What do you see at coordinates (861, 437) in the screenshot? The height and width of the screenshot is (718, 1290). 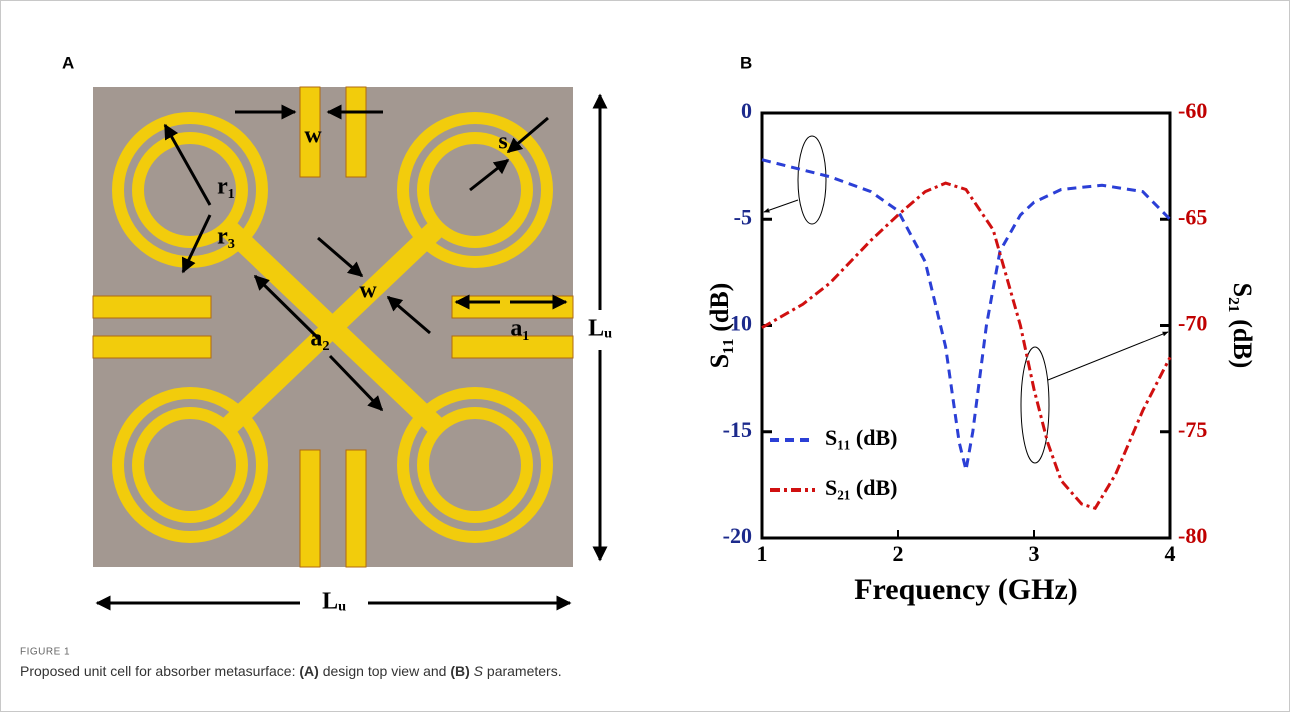 I see `legend-label: S₁₁ (dB)` at bounding box center [861, 437].